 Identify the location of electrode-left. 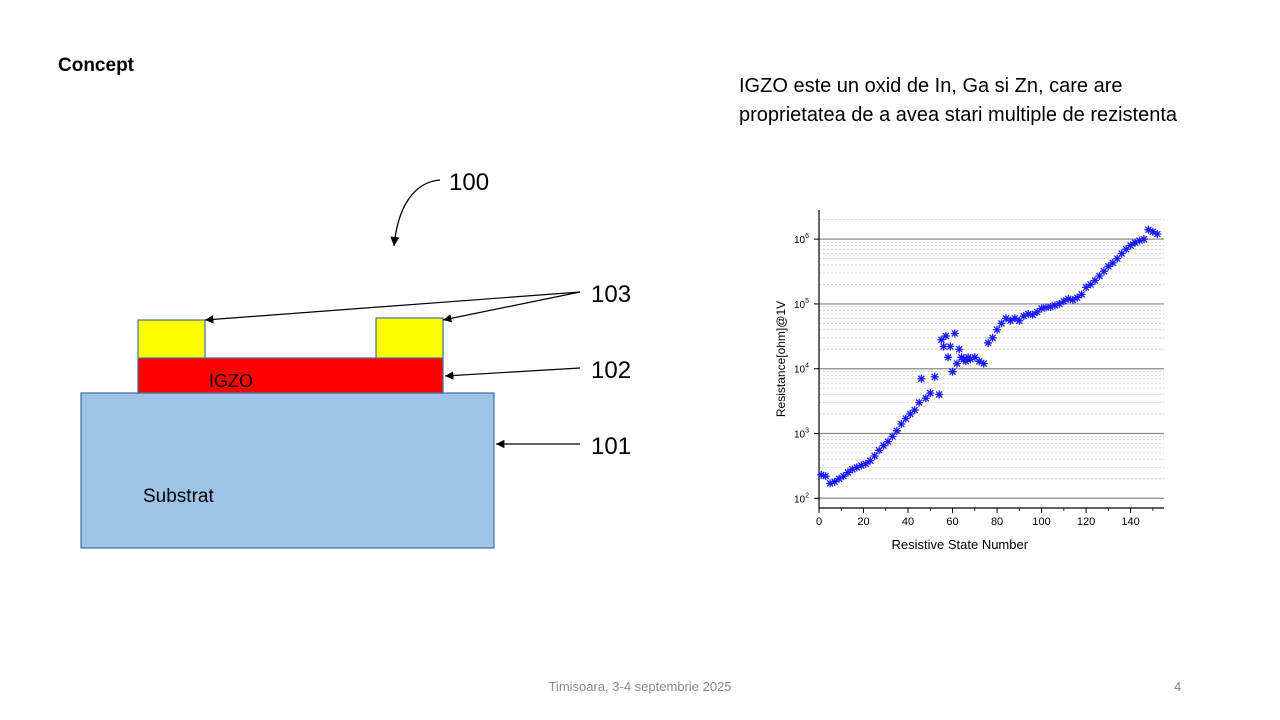
(171, 339).